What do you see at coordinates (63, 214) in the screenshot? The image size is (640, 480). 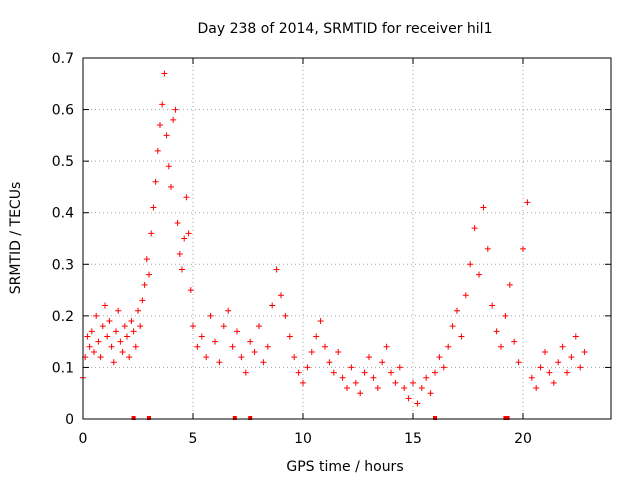 I see `y-tick-label: 0.4` at bounding box center [63, 214].